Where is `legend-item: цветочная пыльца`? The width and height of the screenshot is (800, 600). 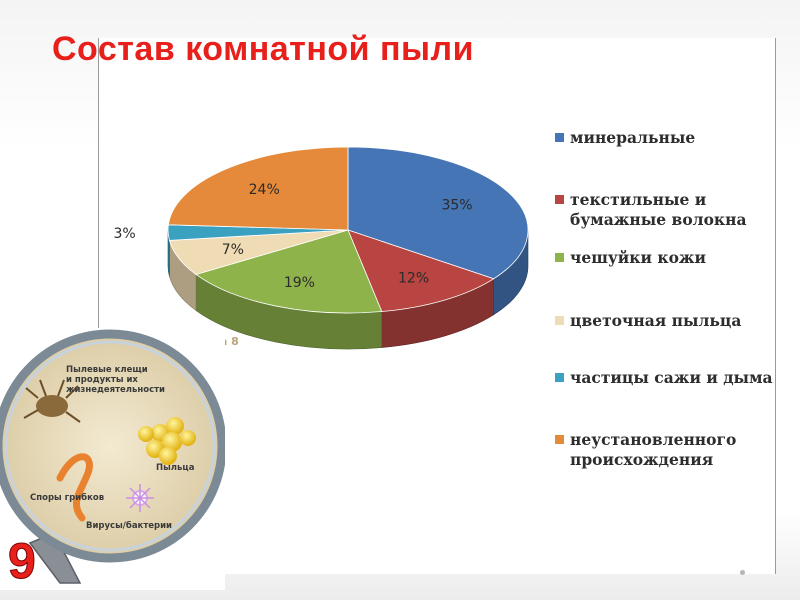 legend-item: цветочная пыльца is located at coordinates (665, 321).